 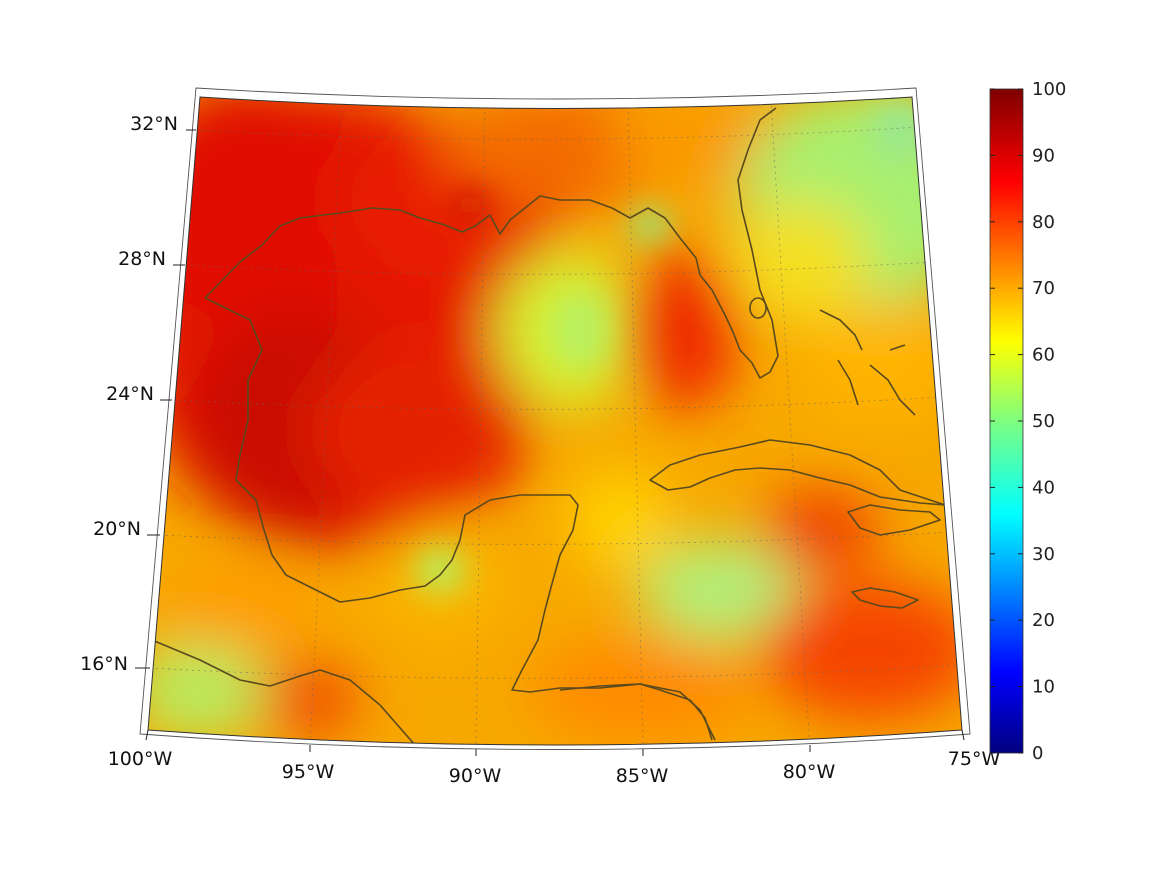 What do you see at coordinates (1043, 620) in the screenshot?
I see `colorbar-tick-label: 20` at bounding box center [1043, 620].